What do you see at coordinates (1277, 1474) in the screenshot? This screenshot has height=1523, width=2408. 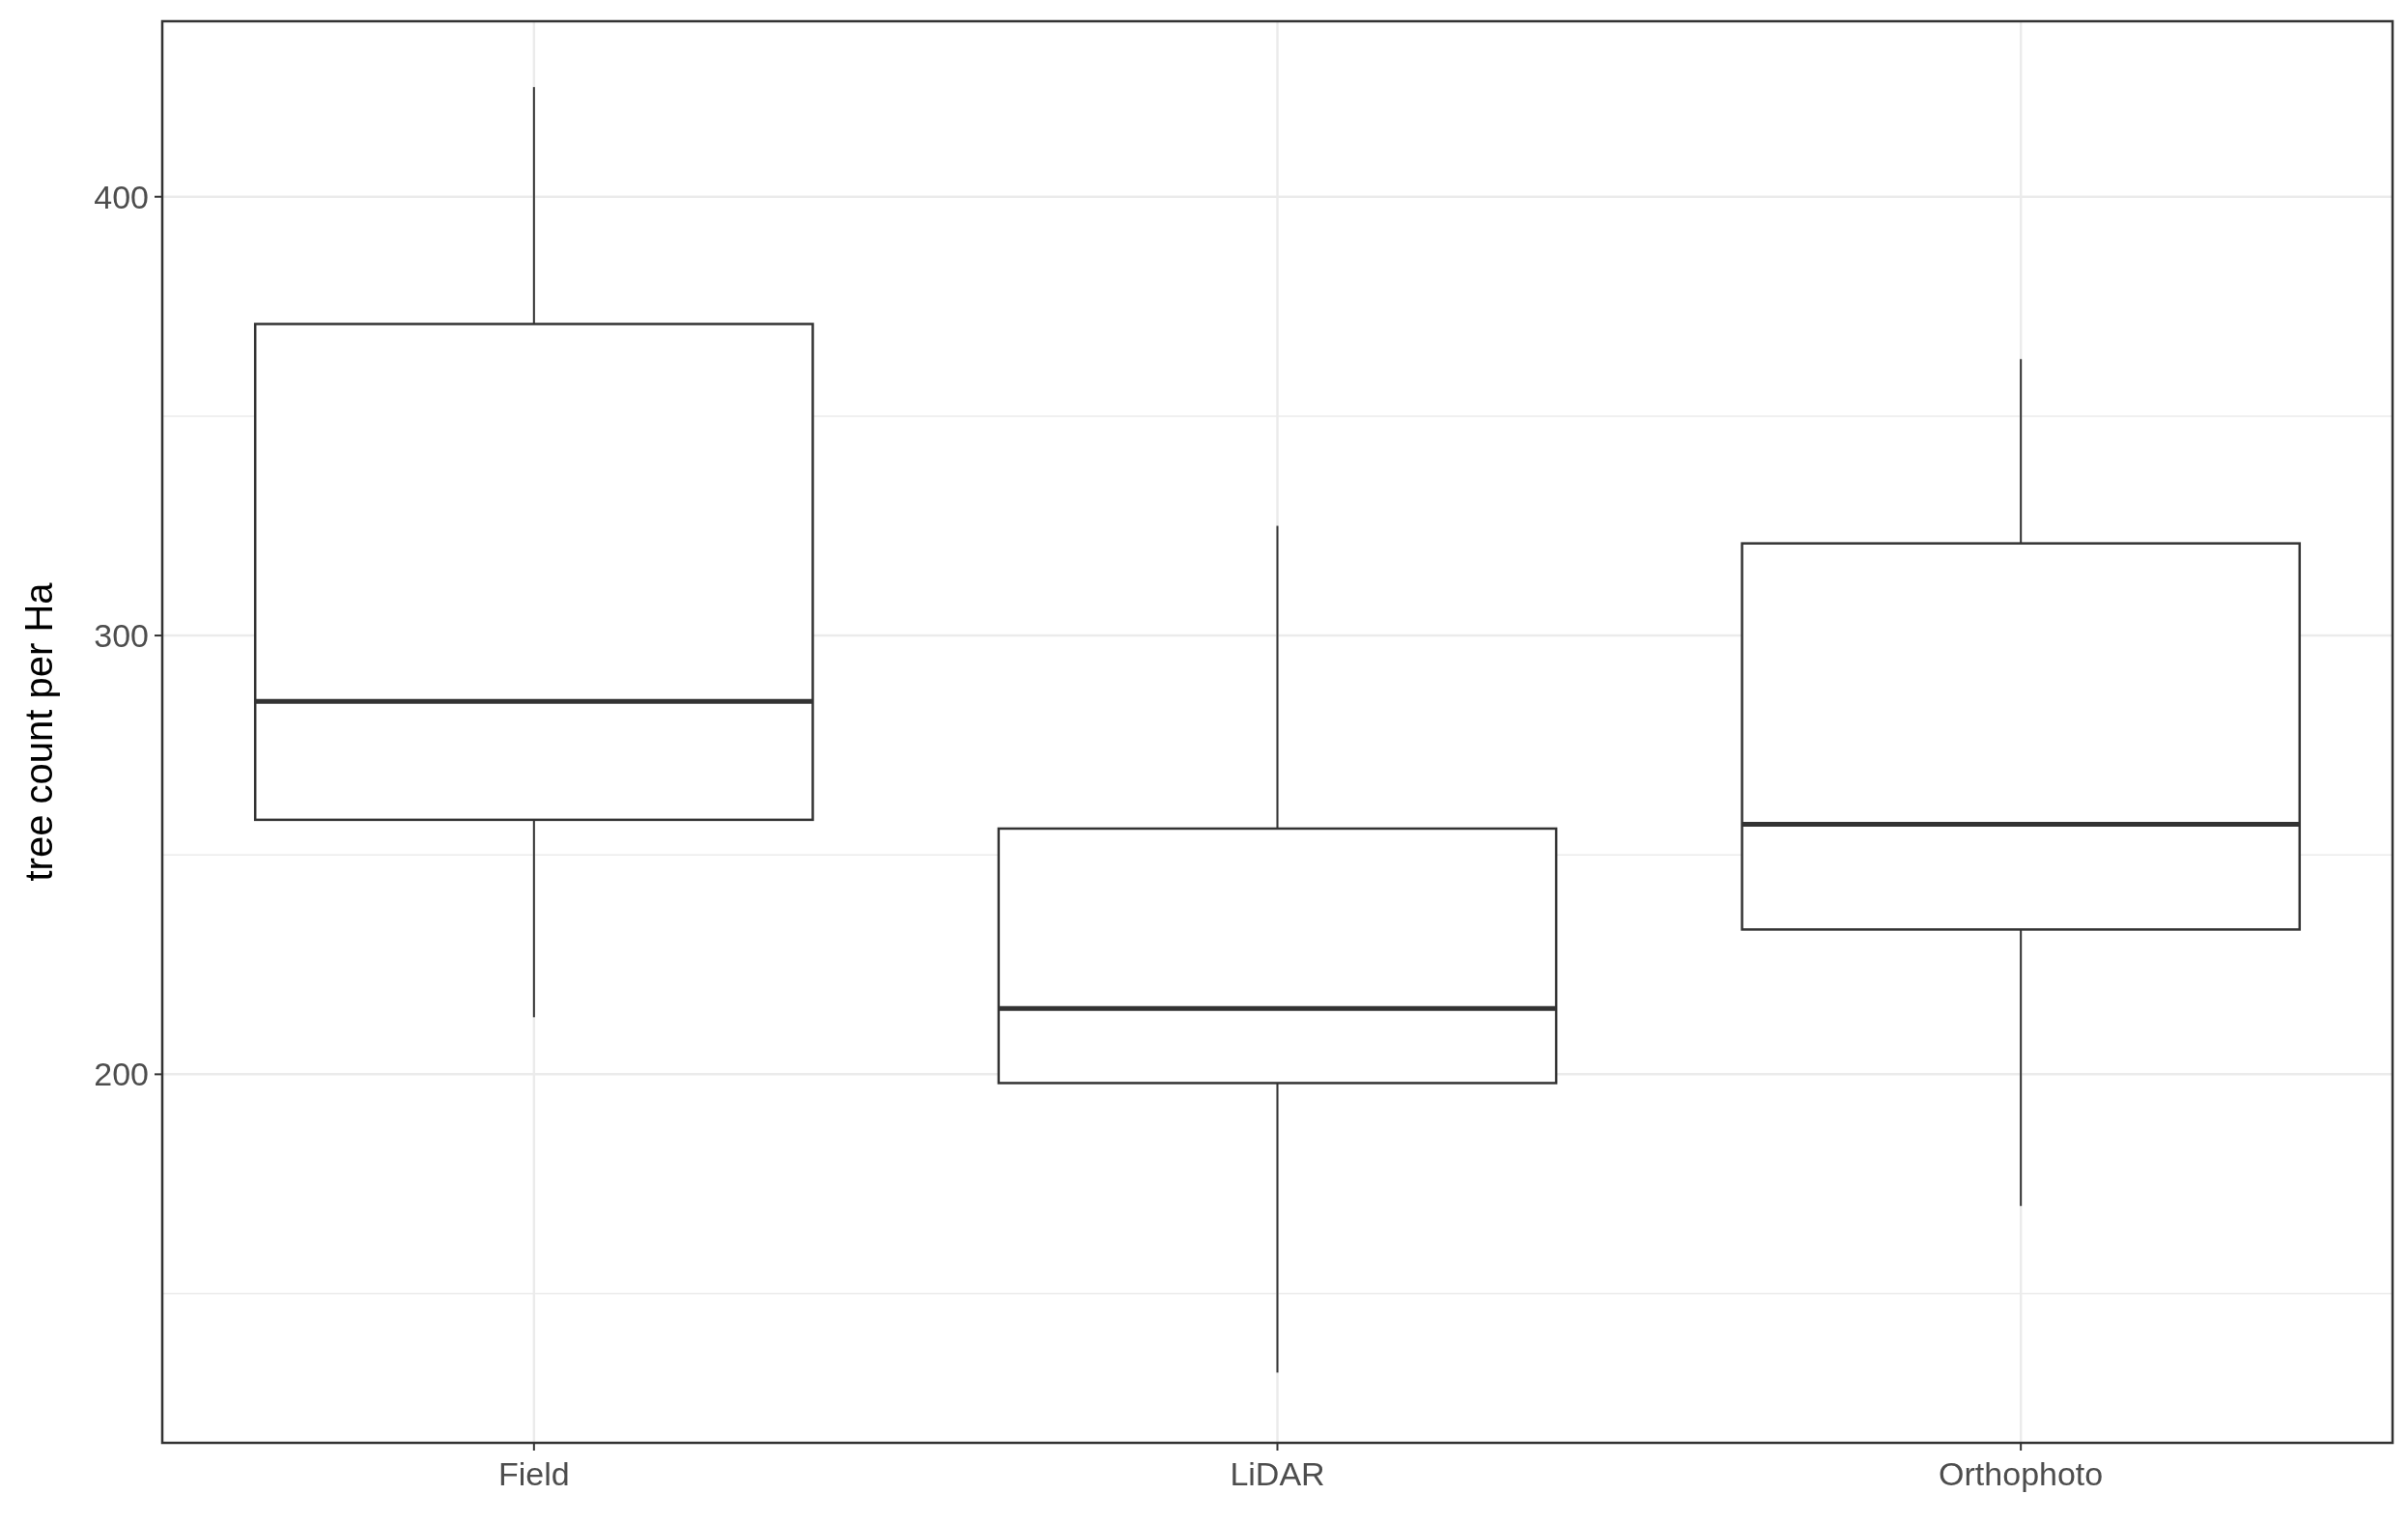 I see `x-tick-label: LiDAR` at bounding box center [1277, 1474].